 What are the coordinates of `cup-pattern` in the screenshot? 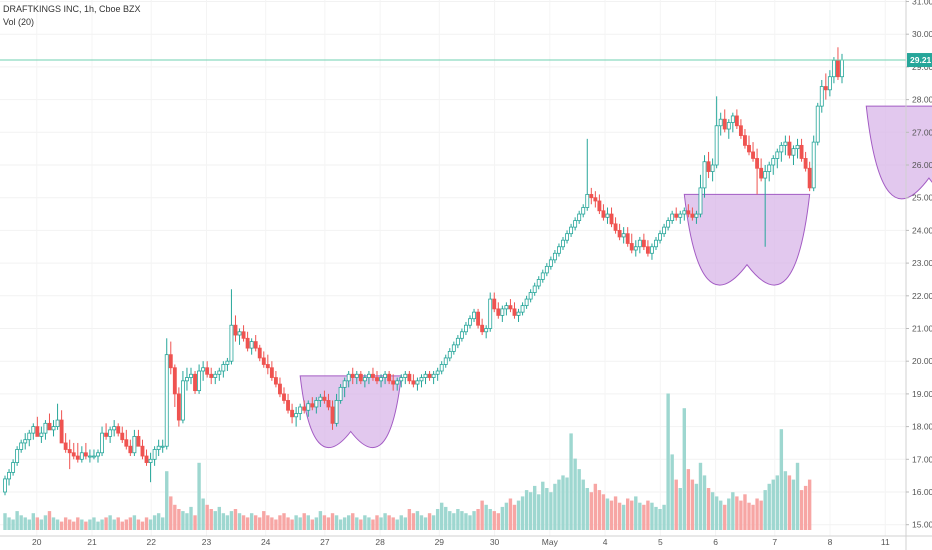 It's located at (747, 239).